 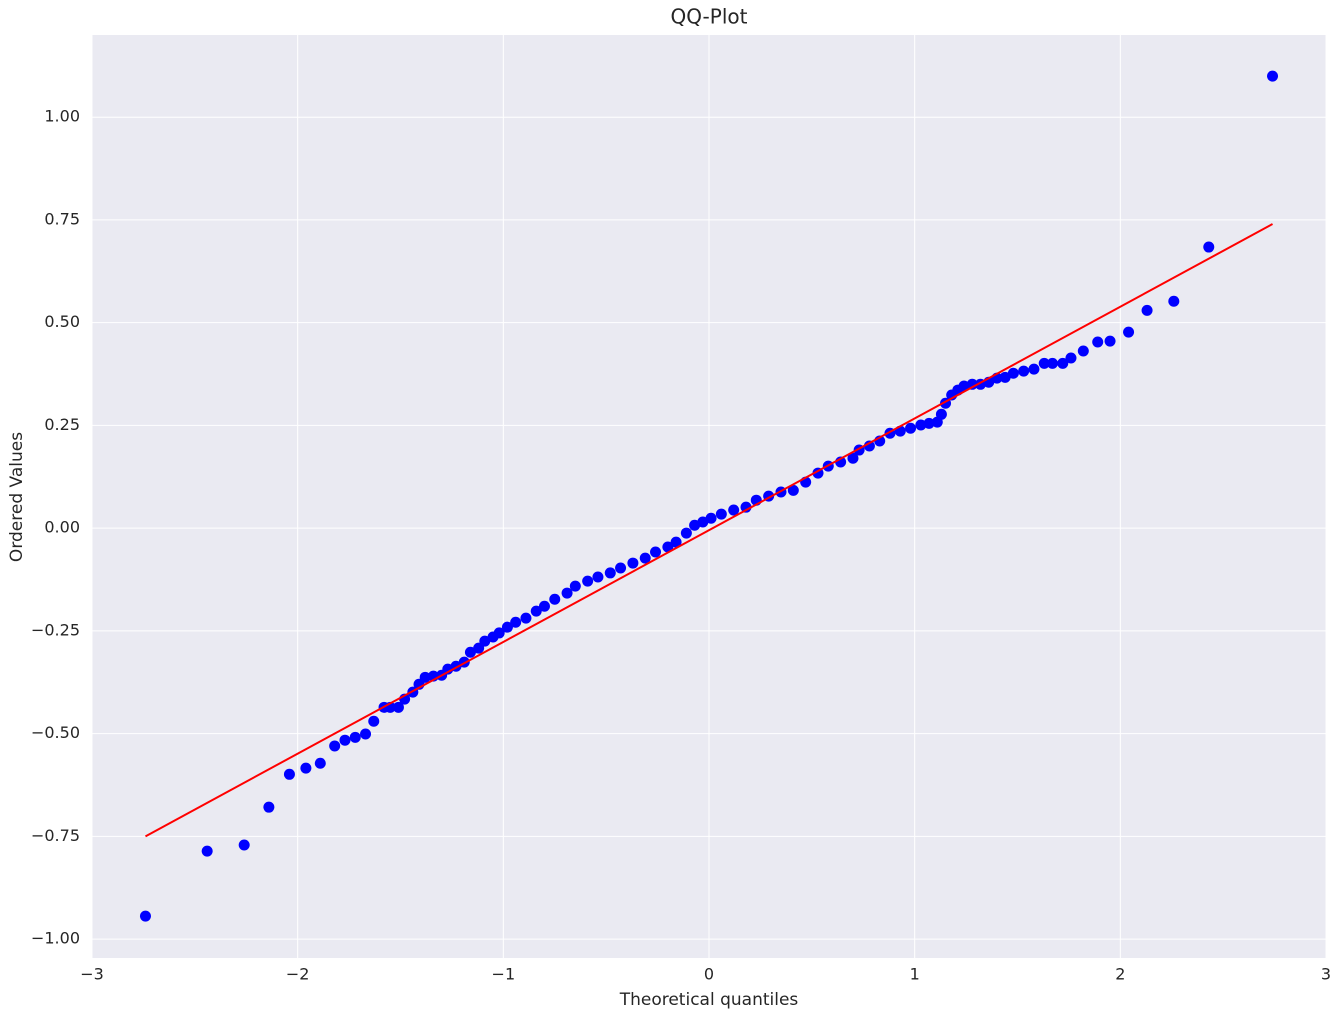 I want to click on y-tick-label: −0.75, so click(x=55, y=835).